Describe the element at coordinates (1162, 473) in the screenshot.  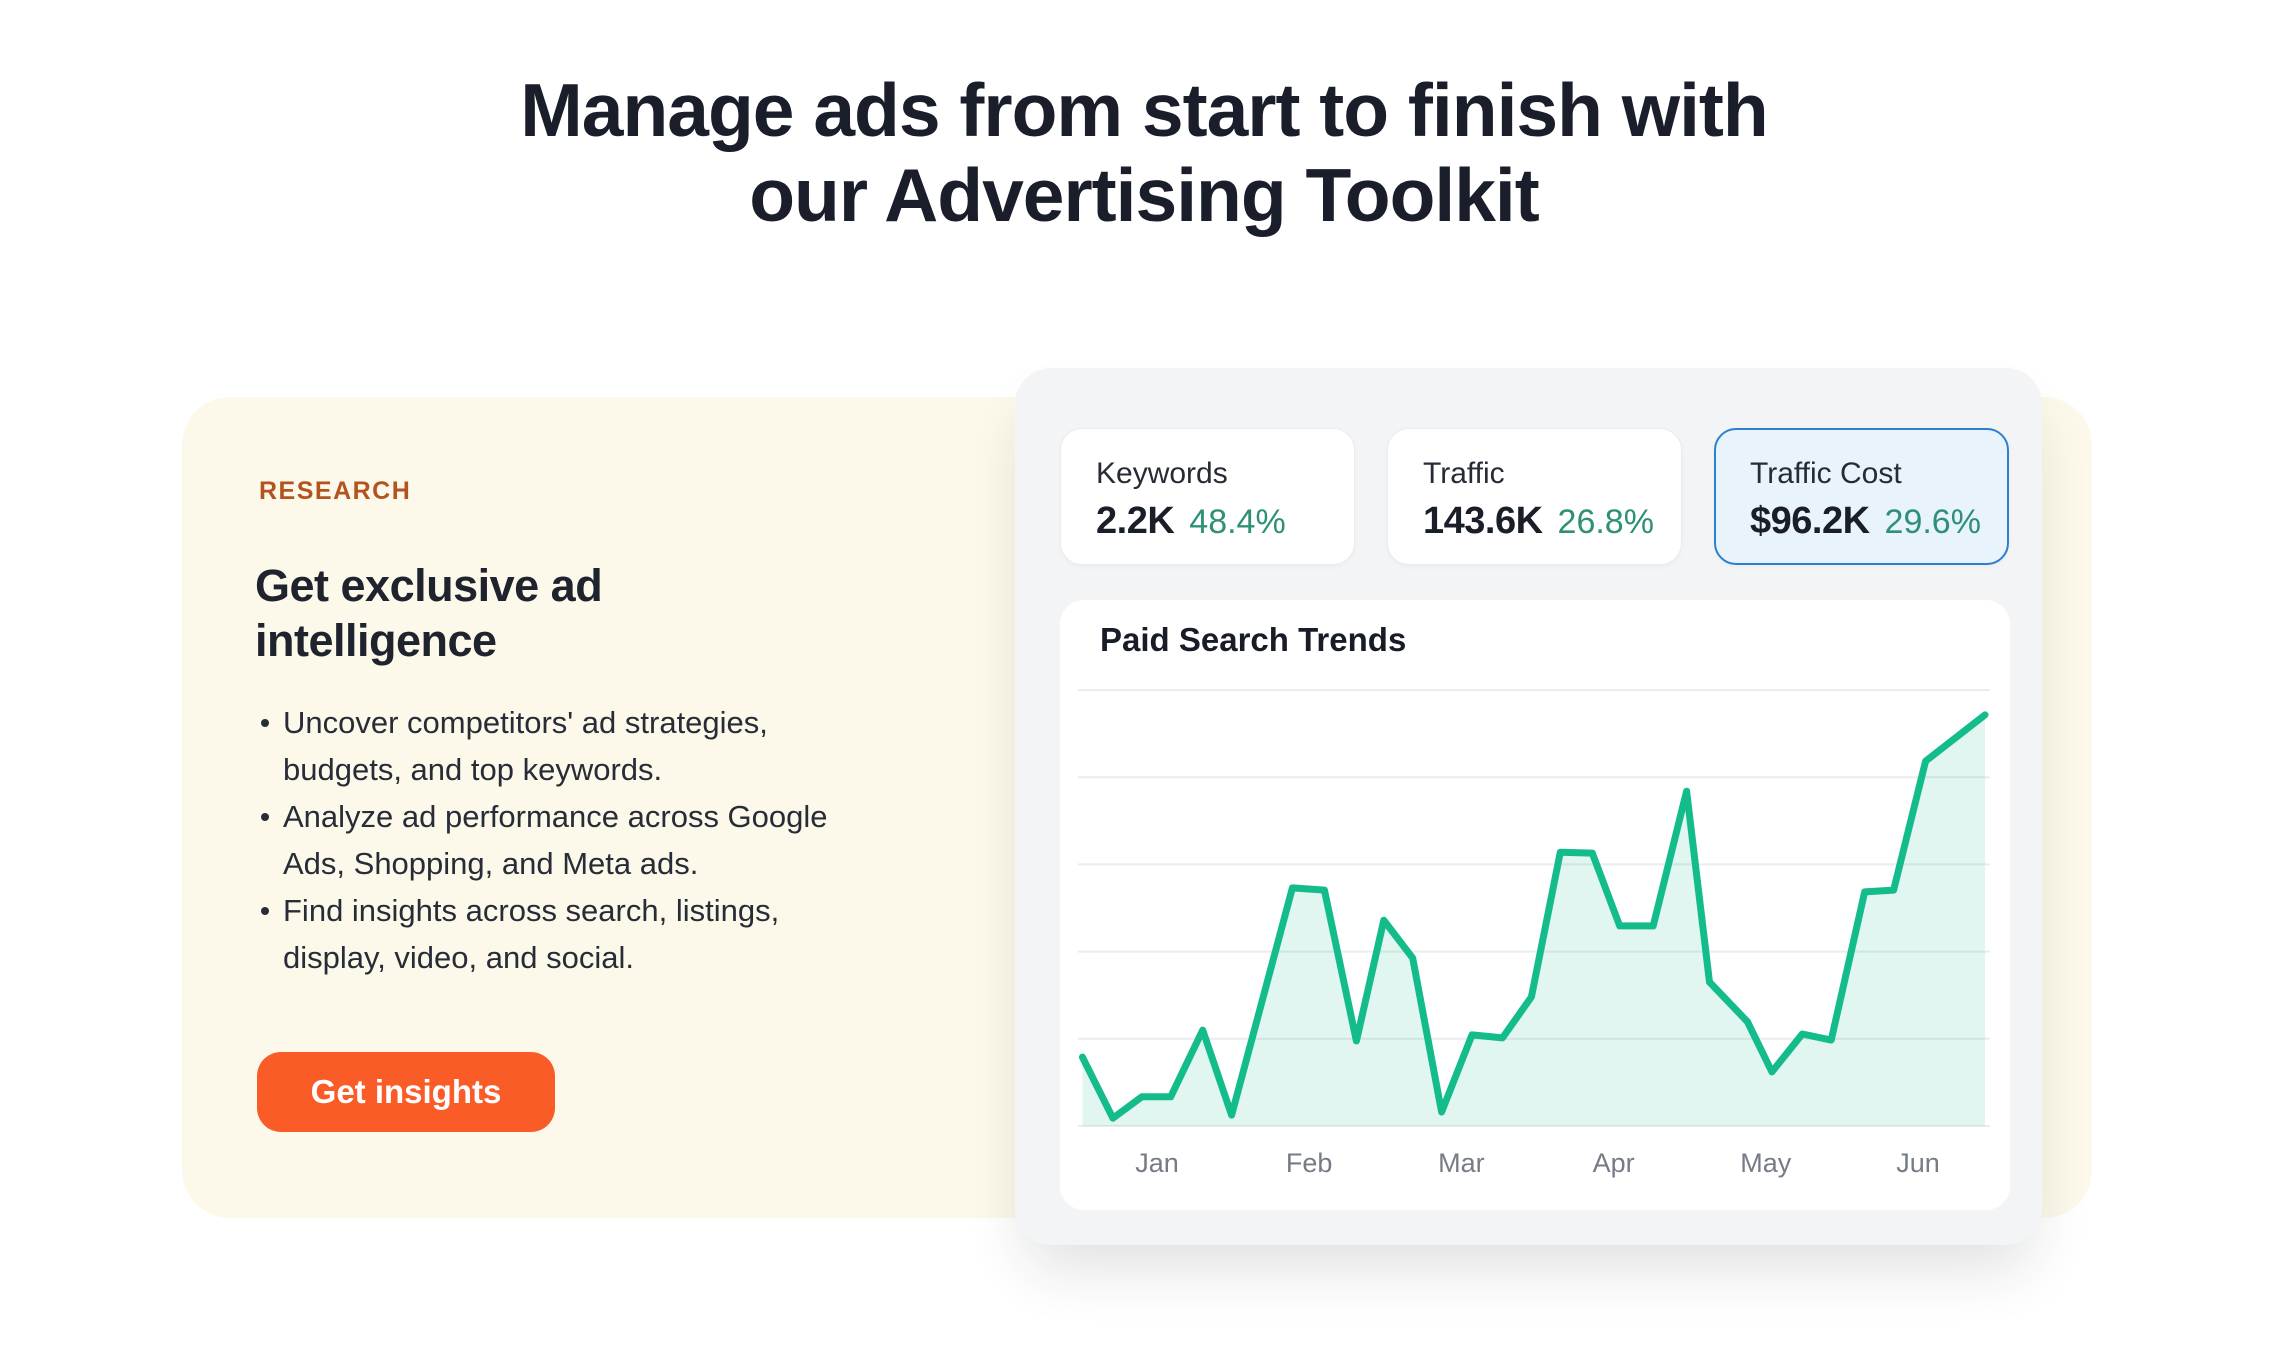
I see `stat-label: Keywords` at that location.